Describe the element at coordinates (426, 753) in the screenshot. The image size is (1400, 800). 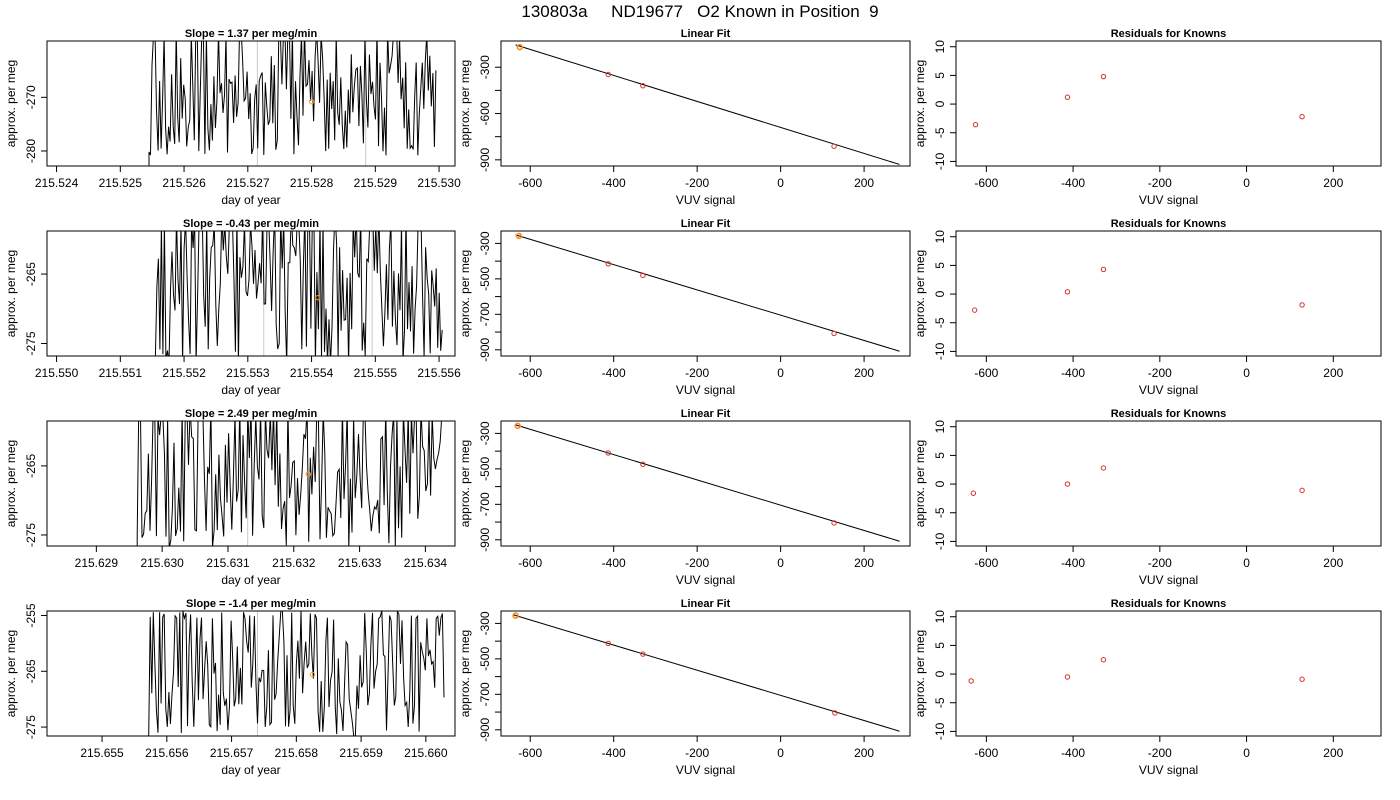
I see `x-tick-label: 215.660` at that location.